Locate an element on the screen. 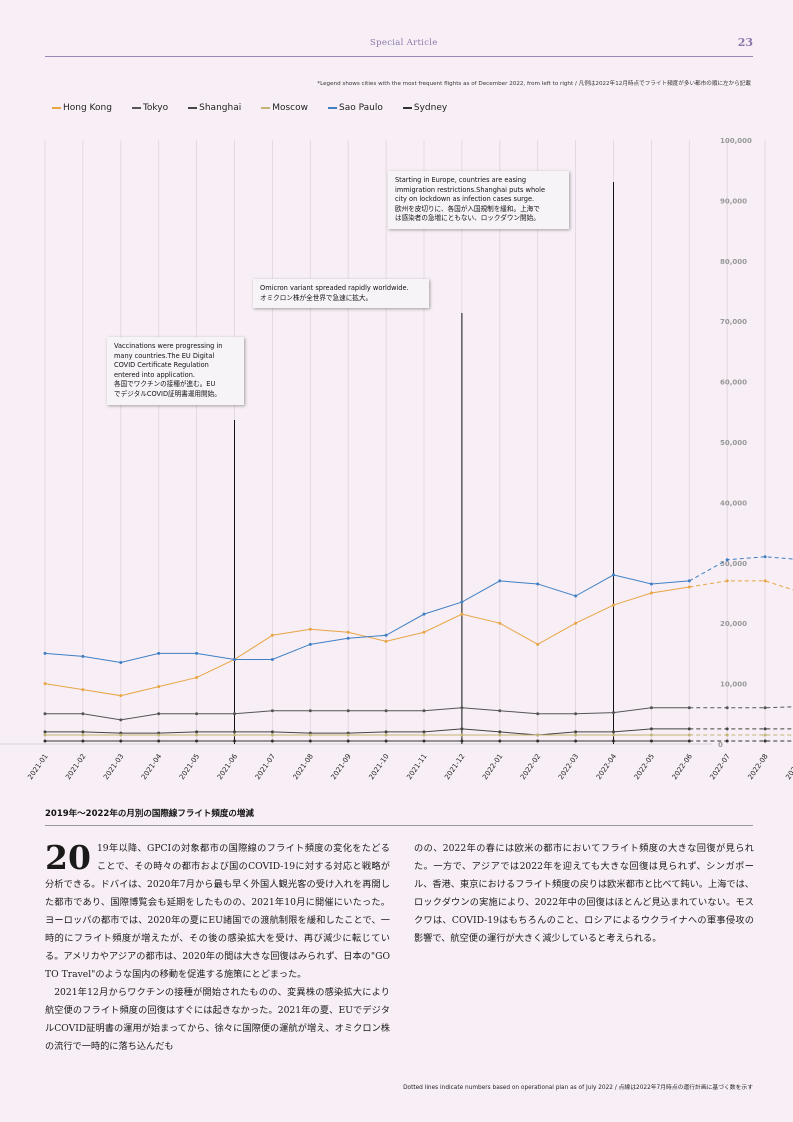 Image resolution: width=793 pixels, height=1122 pixels. x-tick-label: 2022-05 is located at coordinates (644, 767).